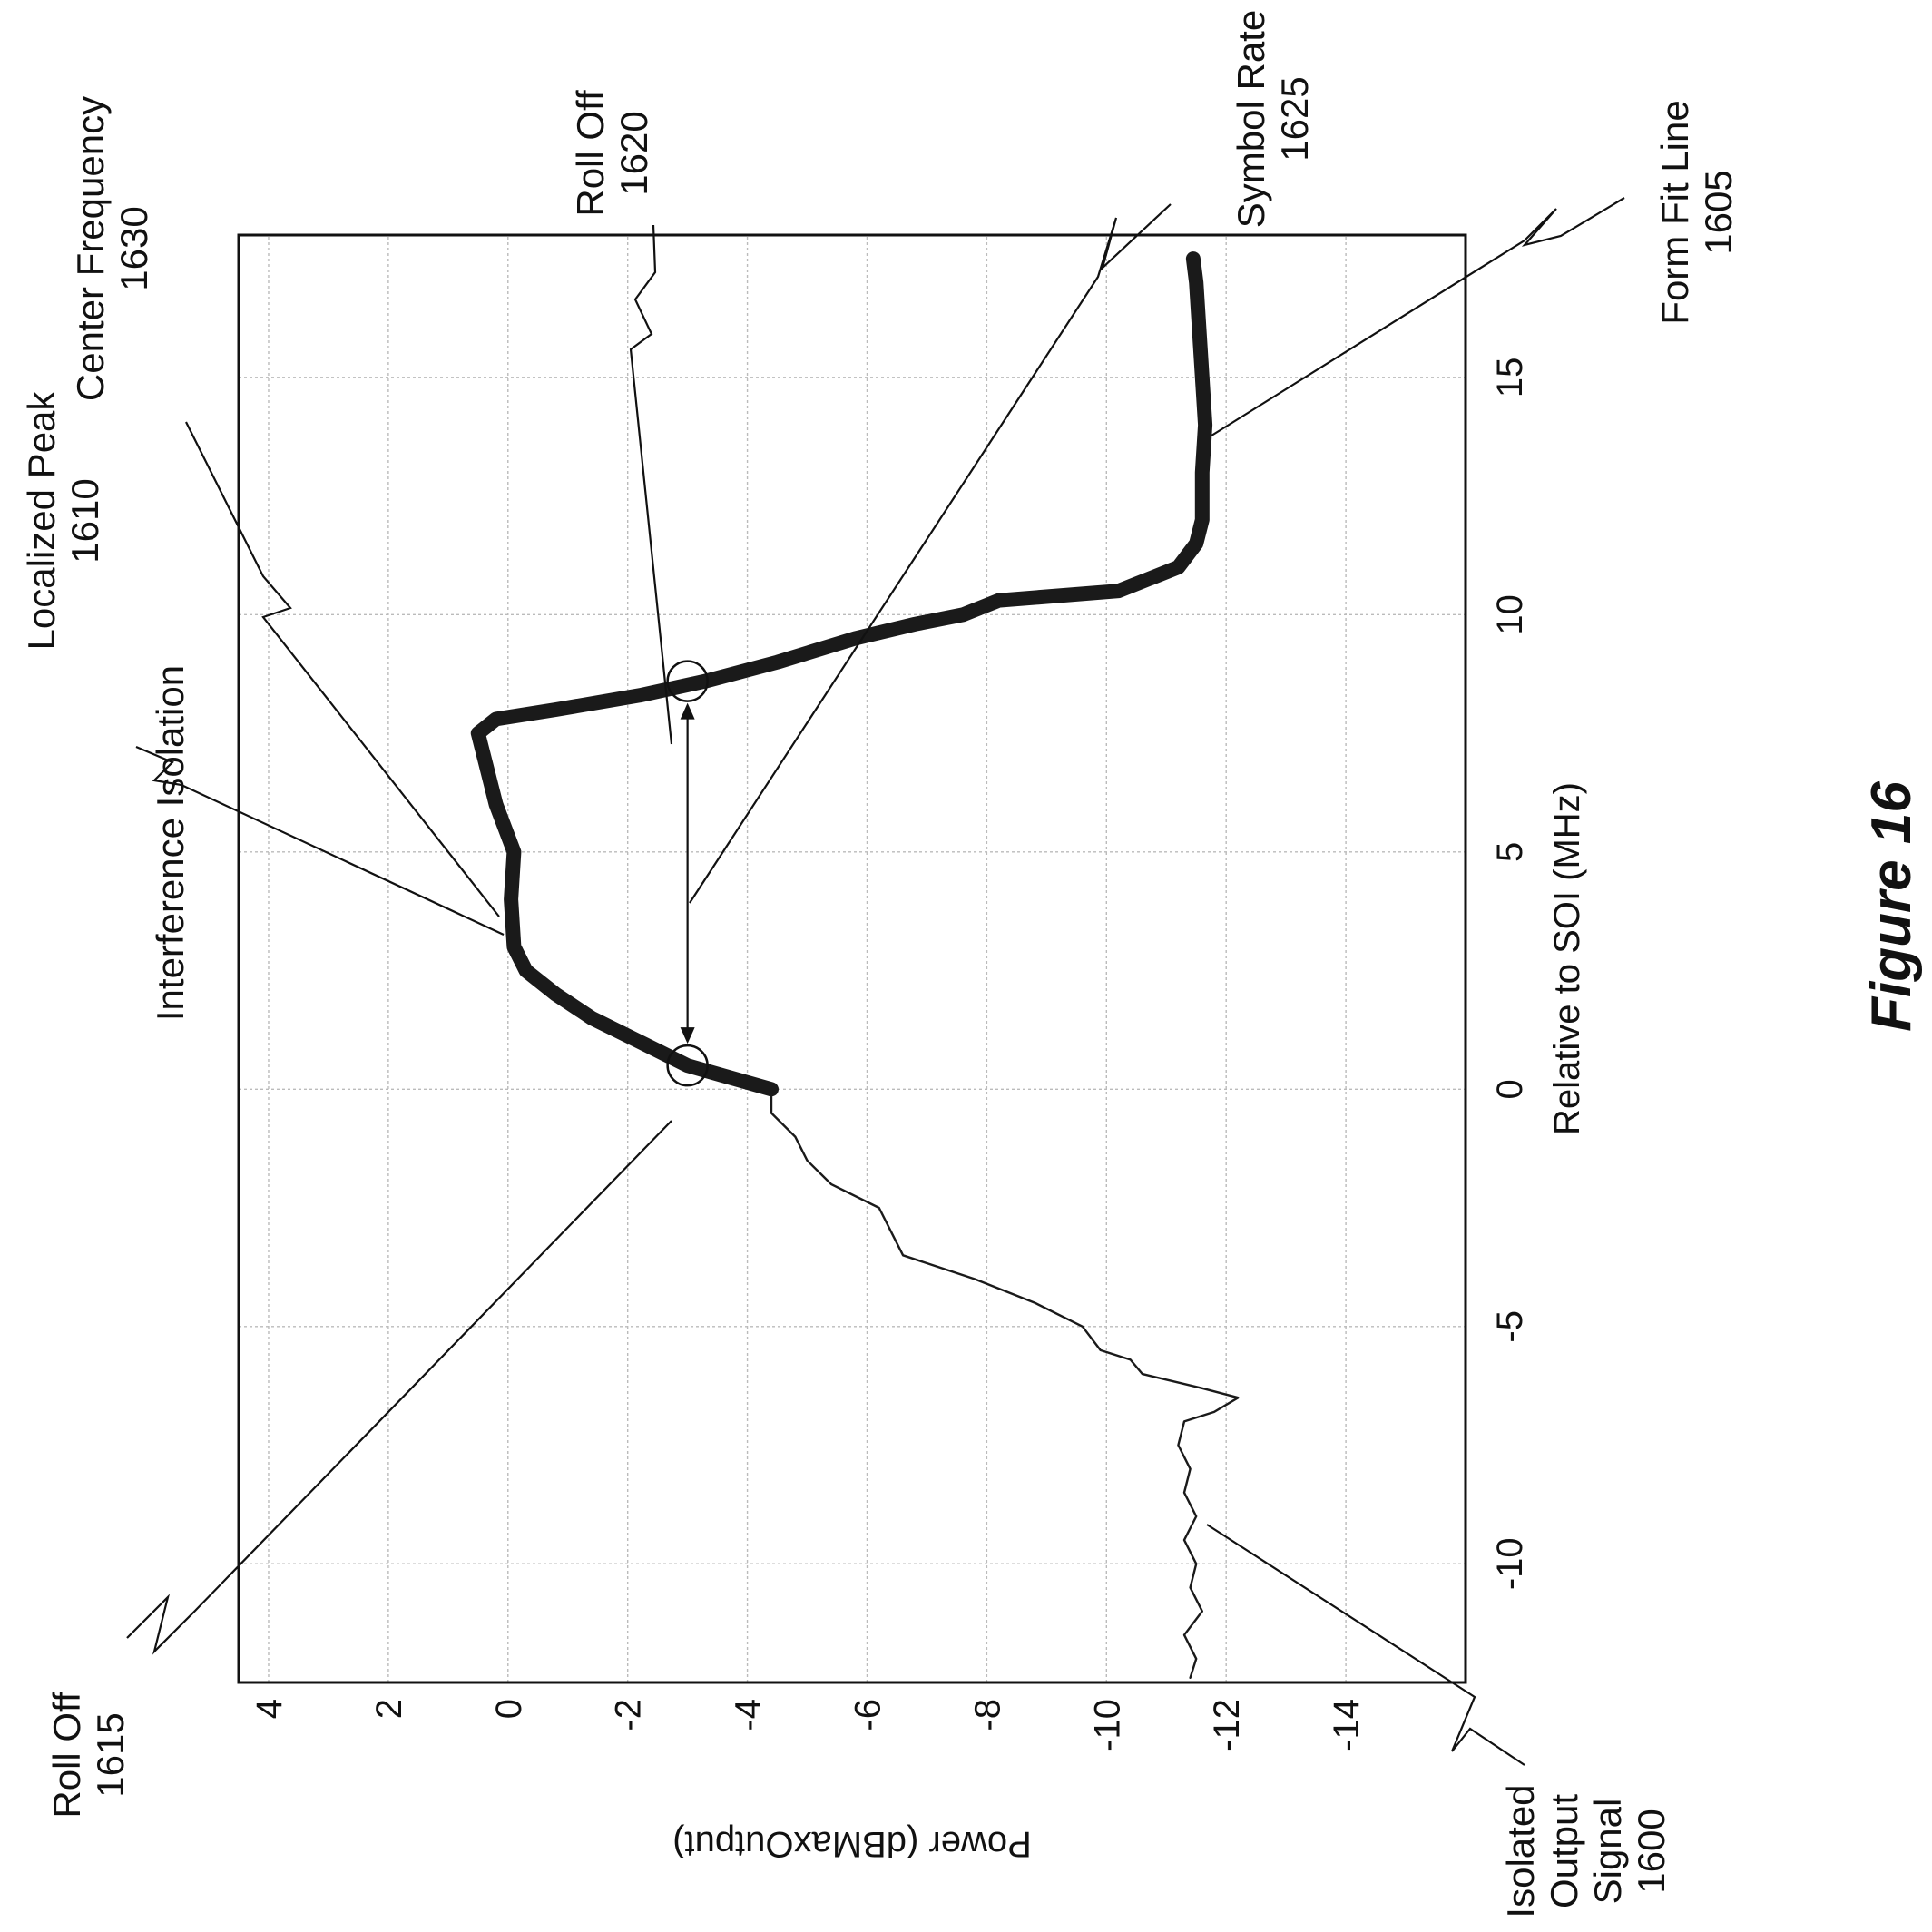 Image resolution: width=1932 pixels, height=1932 pixels. I want to click on y-tick-label: 0, so click(509, 1709).